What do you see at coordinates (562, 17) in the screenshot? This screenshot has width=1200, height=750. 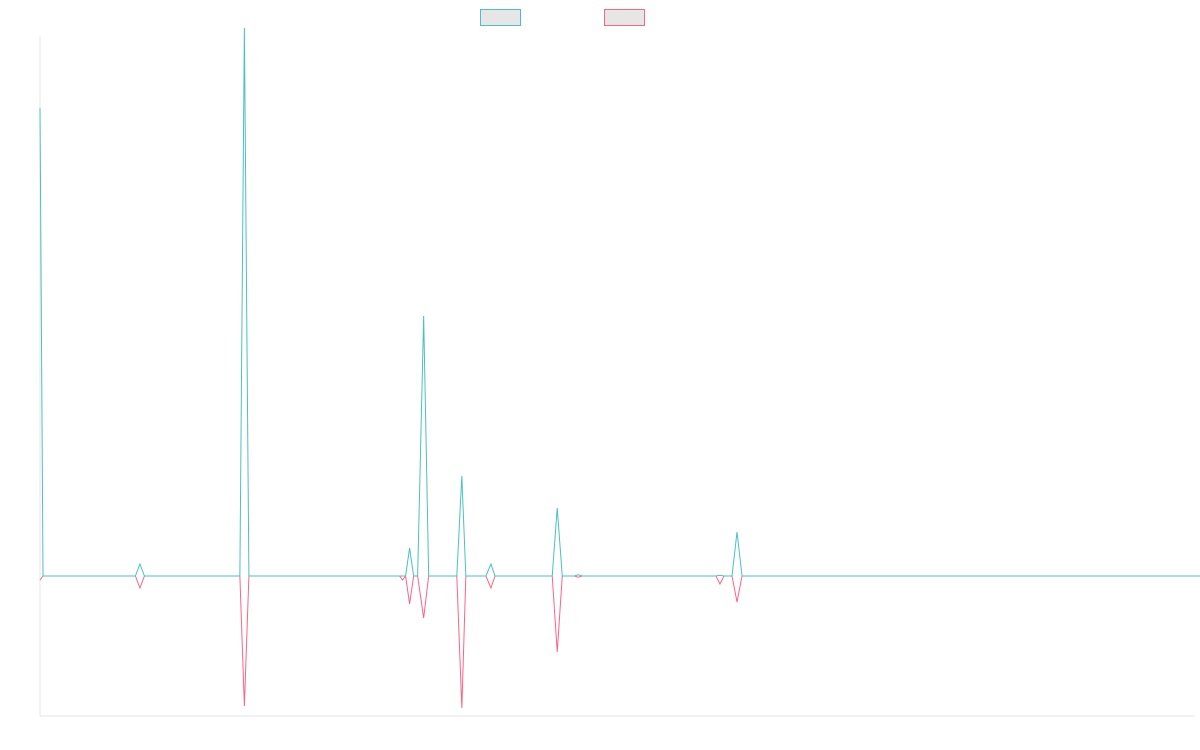 I see `legend` at bounding box center [562, 17].